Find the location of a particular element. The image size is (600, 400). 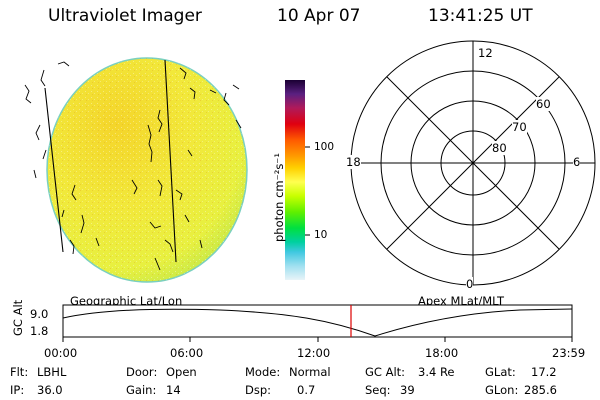

image-time: 13:41:25 UT is located at coordinates (480, 16).